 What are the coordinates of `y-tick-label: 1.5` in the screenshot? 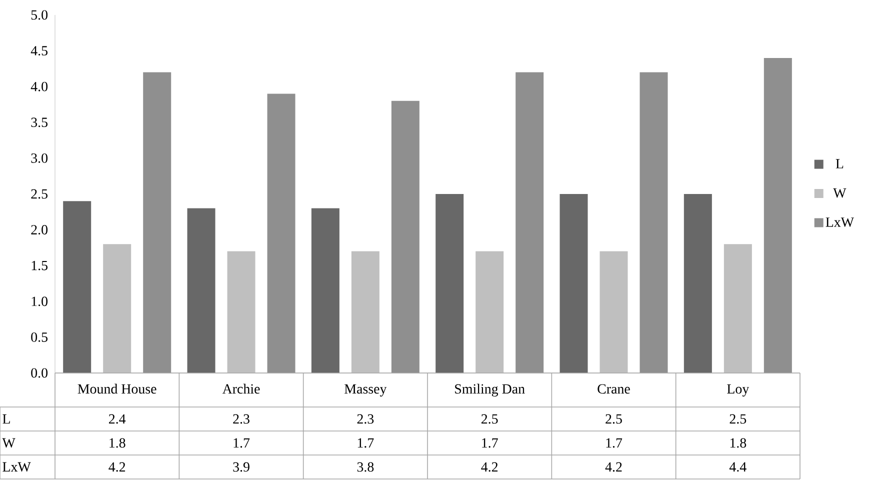 It's located at (40, 265).